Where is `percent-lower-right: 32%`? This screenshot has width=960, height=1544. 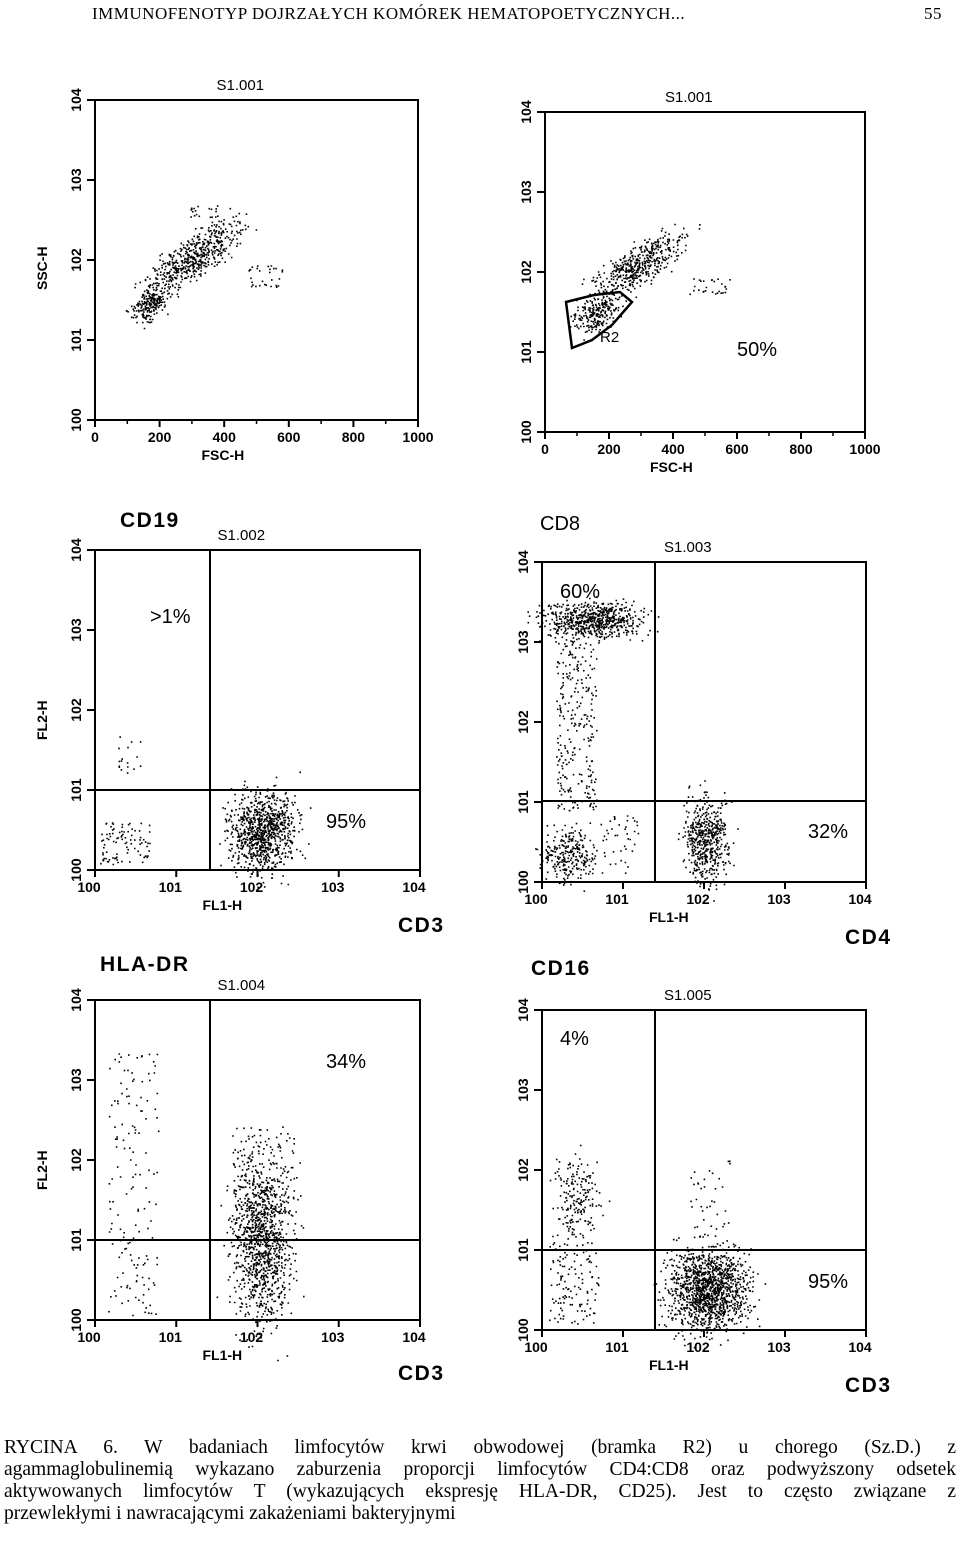
percent-lower-right: 32% is located at coordinates (828, 832).